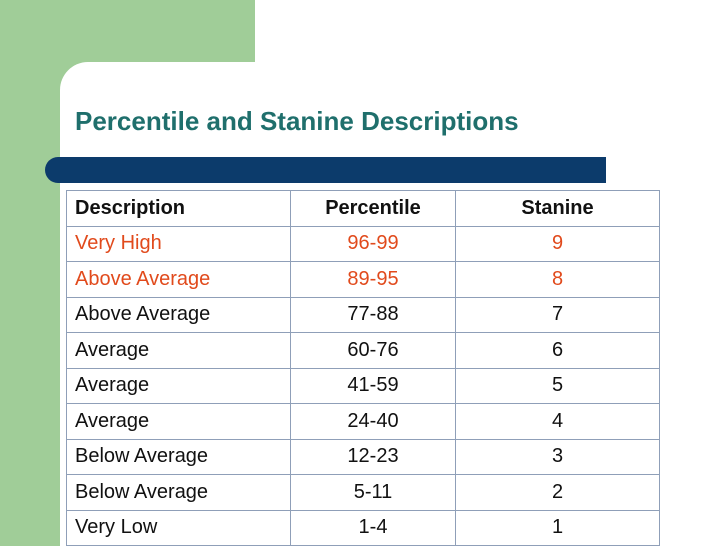 The image size is (728, 546). I want to click on table-row: Average 24-40 4, so click(363, 421).